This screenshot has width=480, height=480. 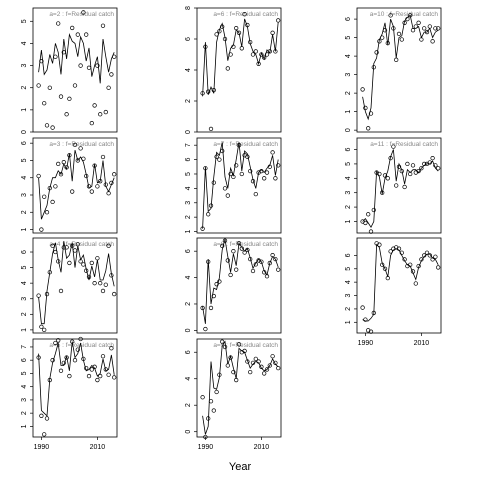 What do you see at coordinates (206, 447) in the screenshot?
I see `x-tick-label: 1990` at bounding box center [206, 447].